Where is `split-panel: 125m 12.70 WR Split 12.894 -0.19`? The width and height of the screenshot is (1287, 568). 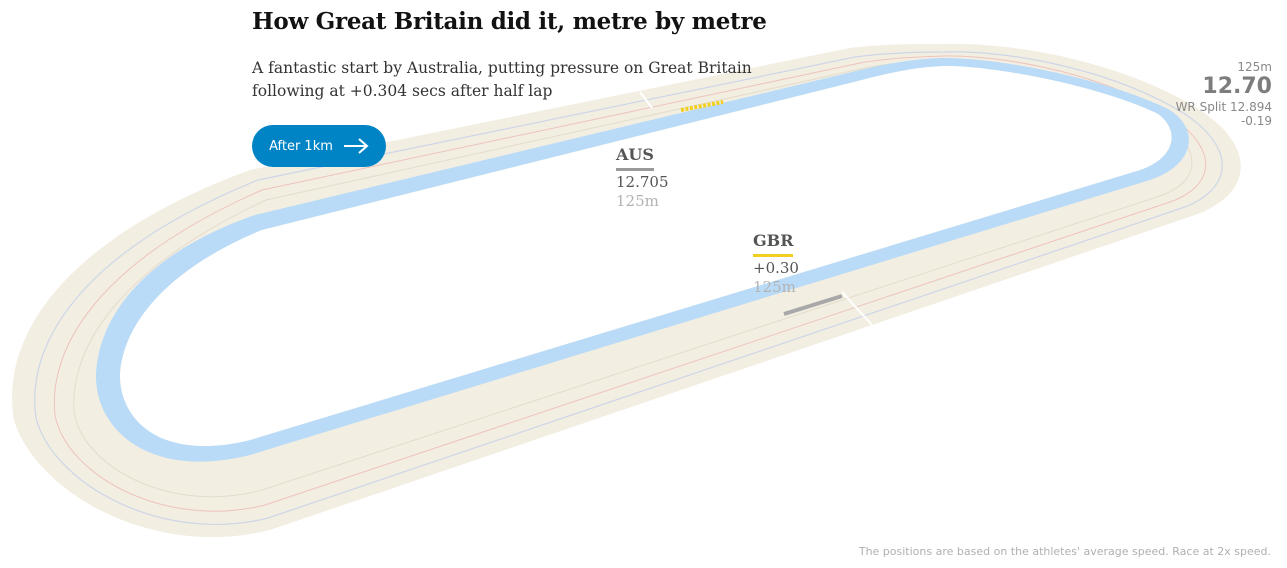
split-panel: 125m 12.70 WR Split 12.894 -0.19 is located at coordinates (1224, 94).